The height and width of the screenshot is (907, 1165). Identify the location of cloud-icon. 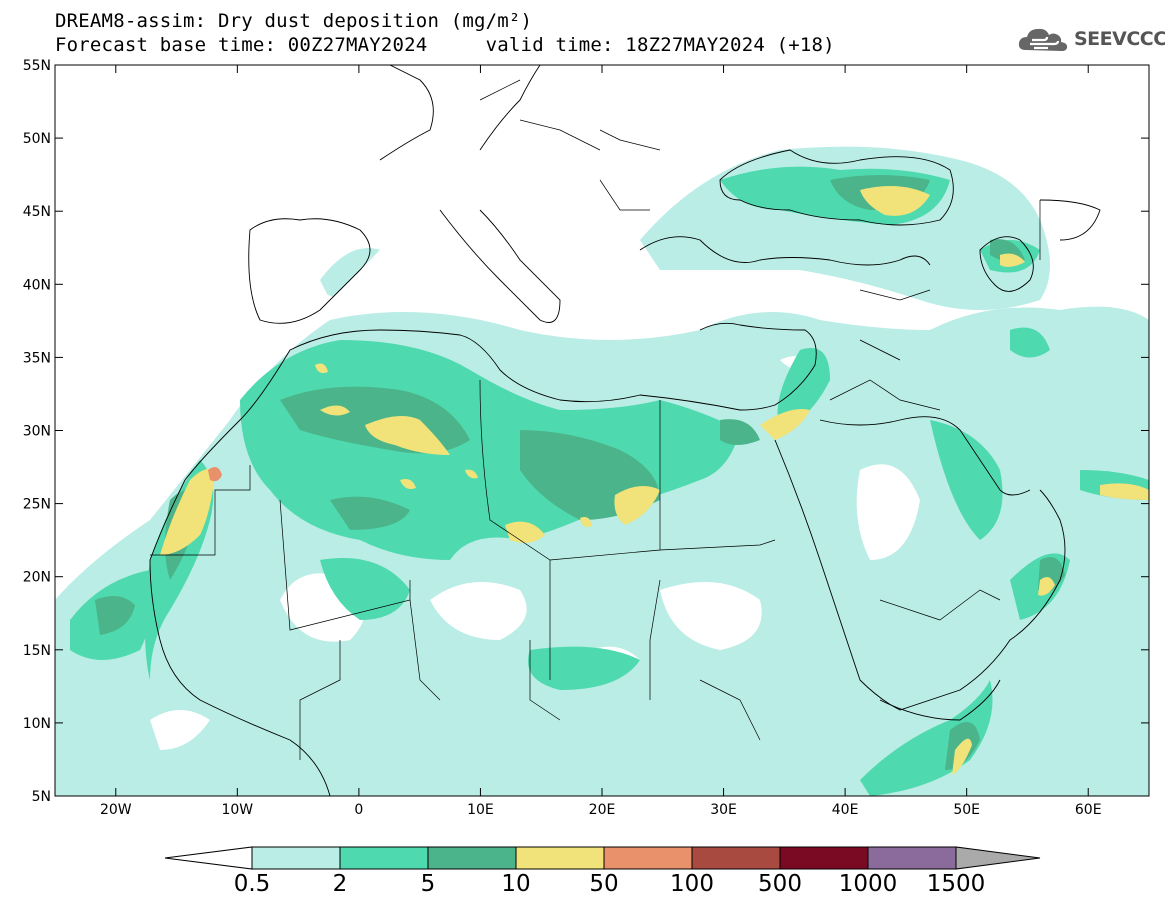
(1043, 39).